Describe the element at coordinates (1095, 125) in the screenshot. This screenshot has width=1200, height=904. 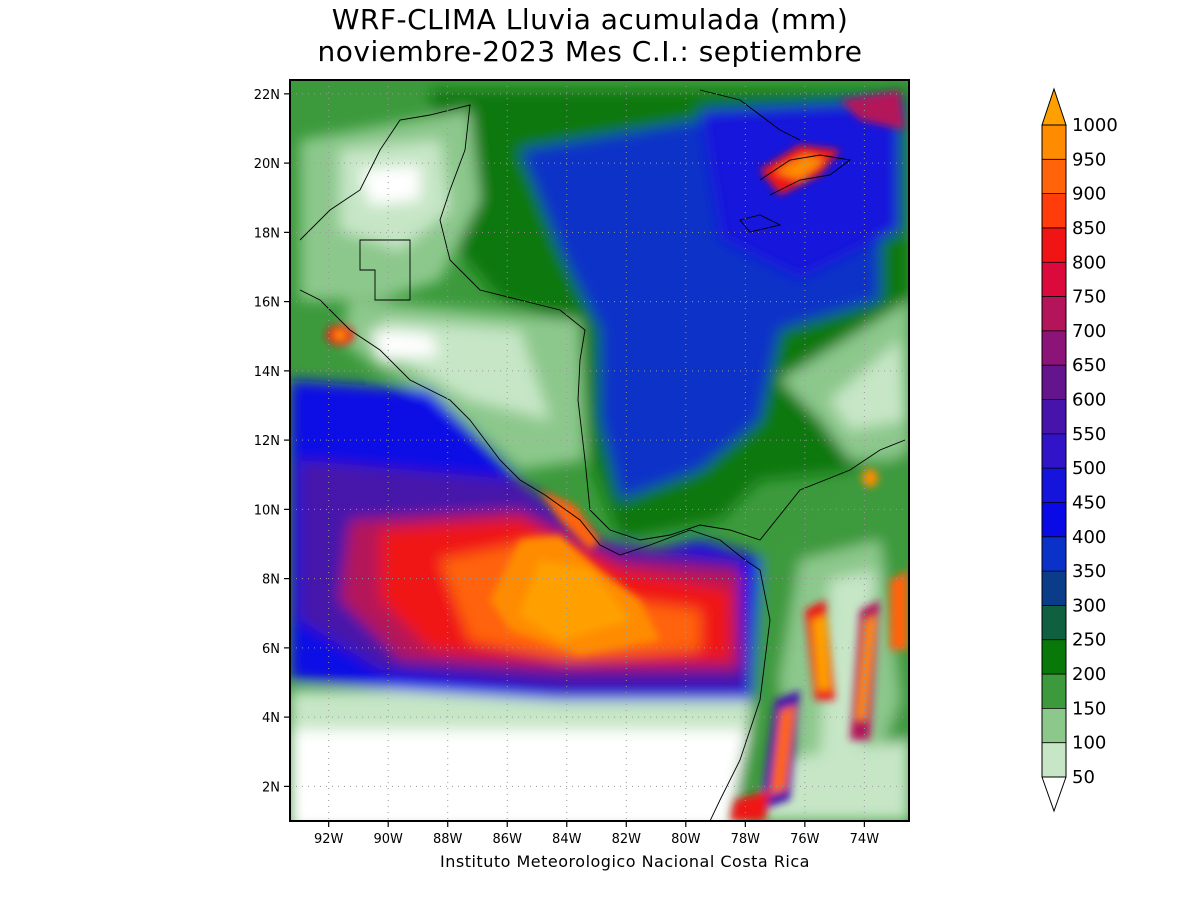
I see `colorbar-label: 1000` at that location.